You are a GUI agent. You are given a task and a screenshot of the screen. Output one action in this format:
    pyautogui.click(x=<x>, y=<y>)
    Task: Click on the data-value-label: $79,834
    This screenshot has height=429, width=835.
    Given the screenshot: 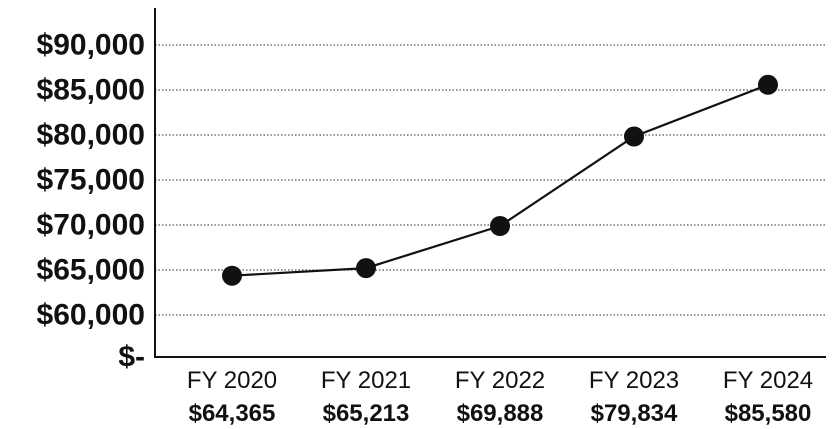 What is the action you would take?
    pyautogui.click(x=634, y=413)
    